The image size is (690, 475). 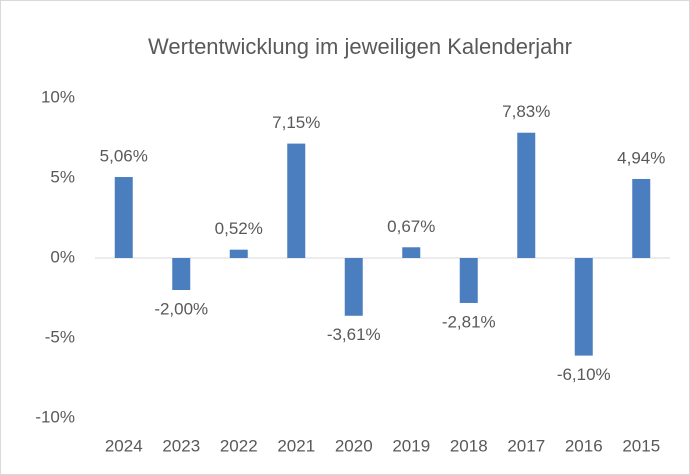 I want to click on y-tick-label: 5%, so click(x=62, y=176).